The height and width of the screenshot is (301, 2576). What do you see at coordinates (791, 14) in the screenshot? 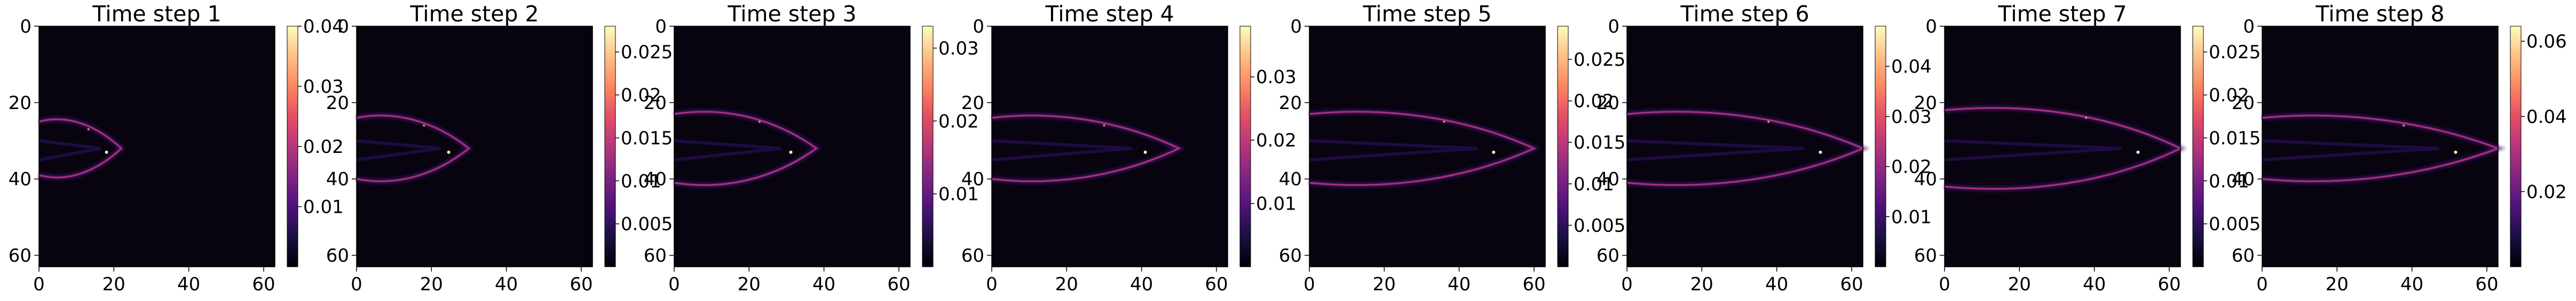
I see `panel-title: Time step 3` at bounding box center [791, 14].